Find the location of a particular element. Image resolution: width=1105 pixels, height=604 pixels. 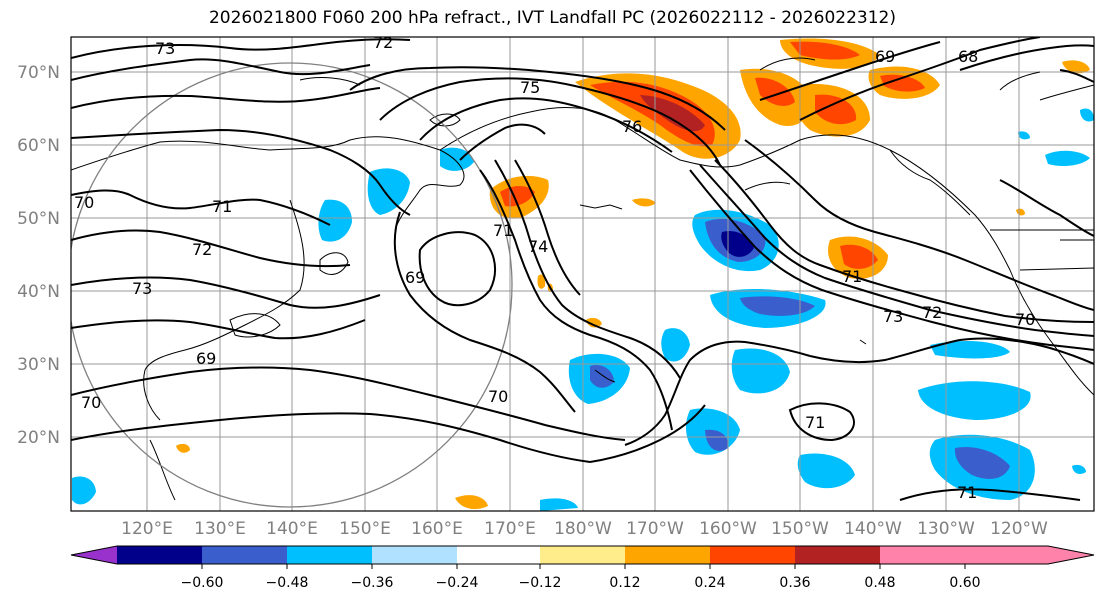

lat-label: 50°N is located at coordinates (38, 219).